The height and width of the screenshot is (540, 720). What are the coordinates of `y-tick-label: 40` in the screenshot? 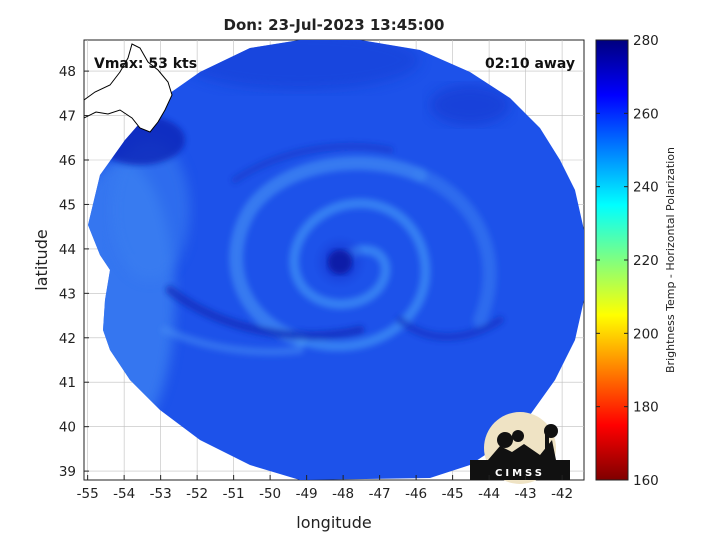 It's located at (67, 428).